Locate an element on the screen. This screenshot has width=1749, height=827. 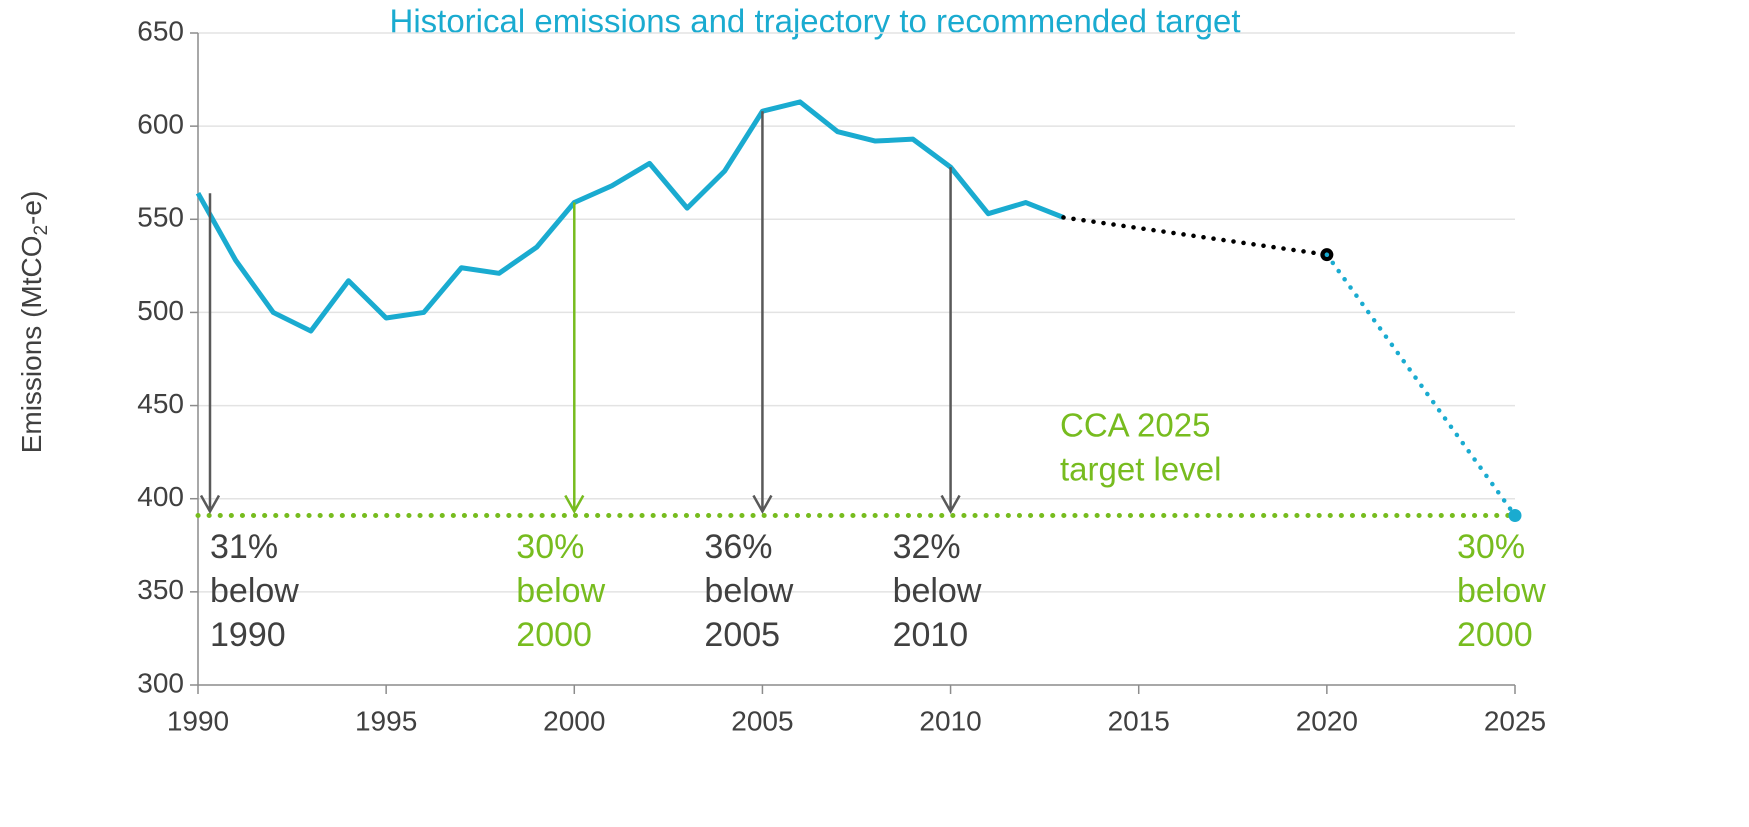
y-tick-label: 600 is located at coordinates (160, 124).